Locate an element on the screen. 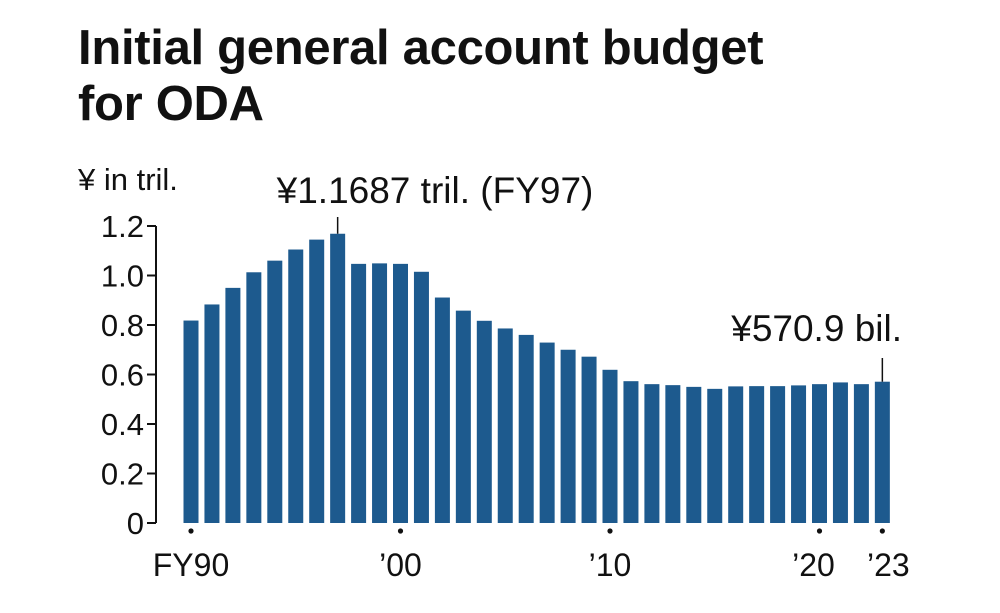  bar-fy94 is located at coordinates (275, 391).